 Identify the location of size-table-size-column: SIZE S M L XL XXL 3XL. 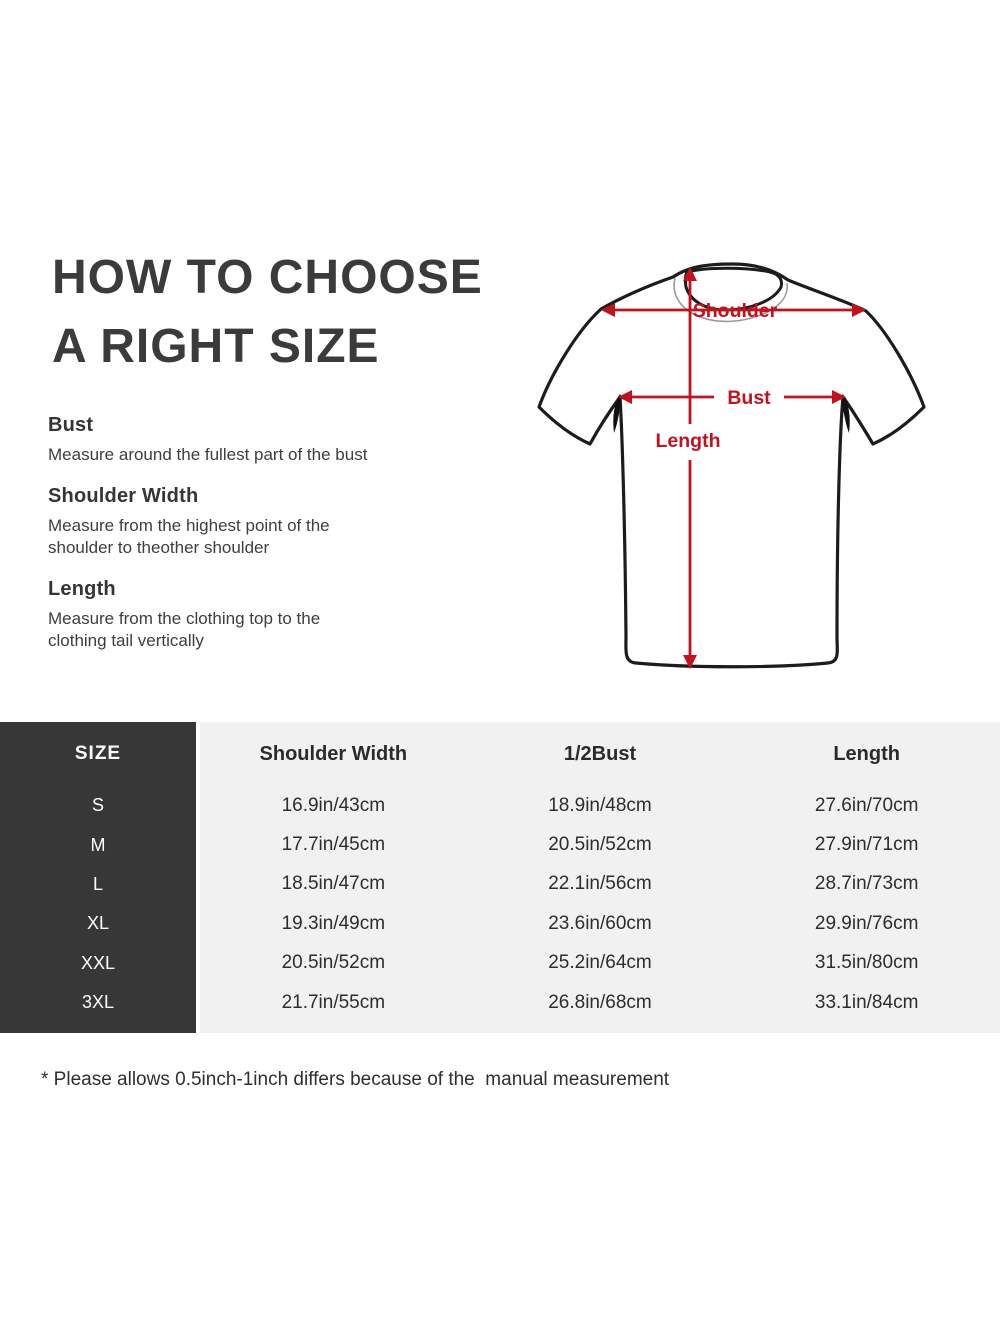
(98, 877).